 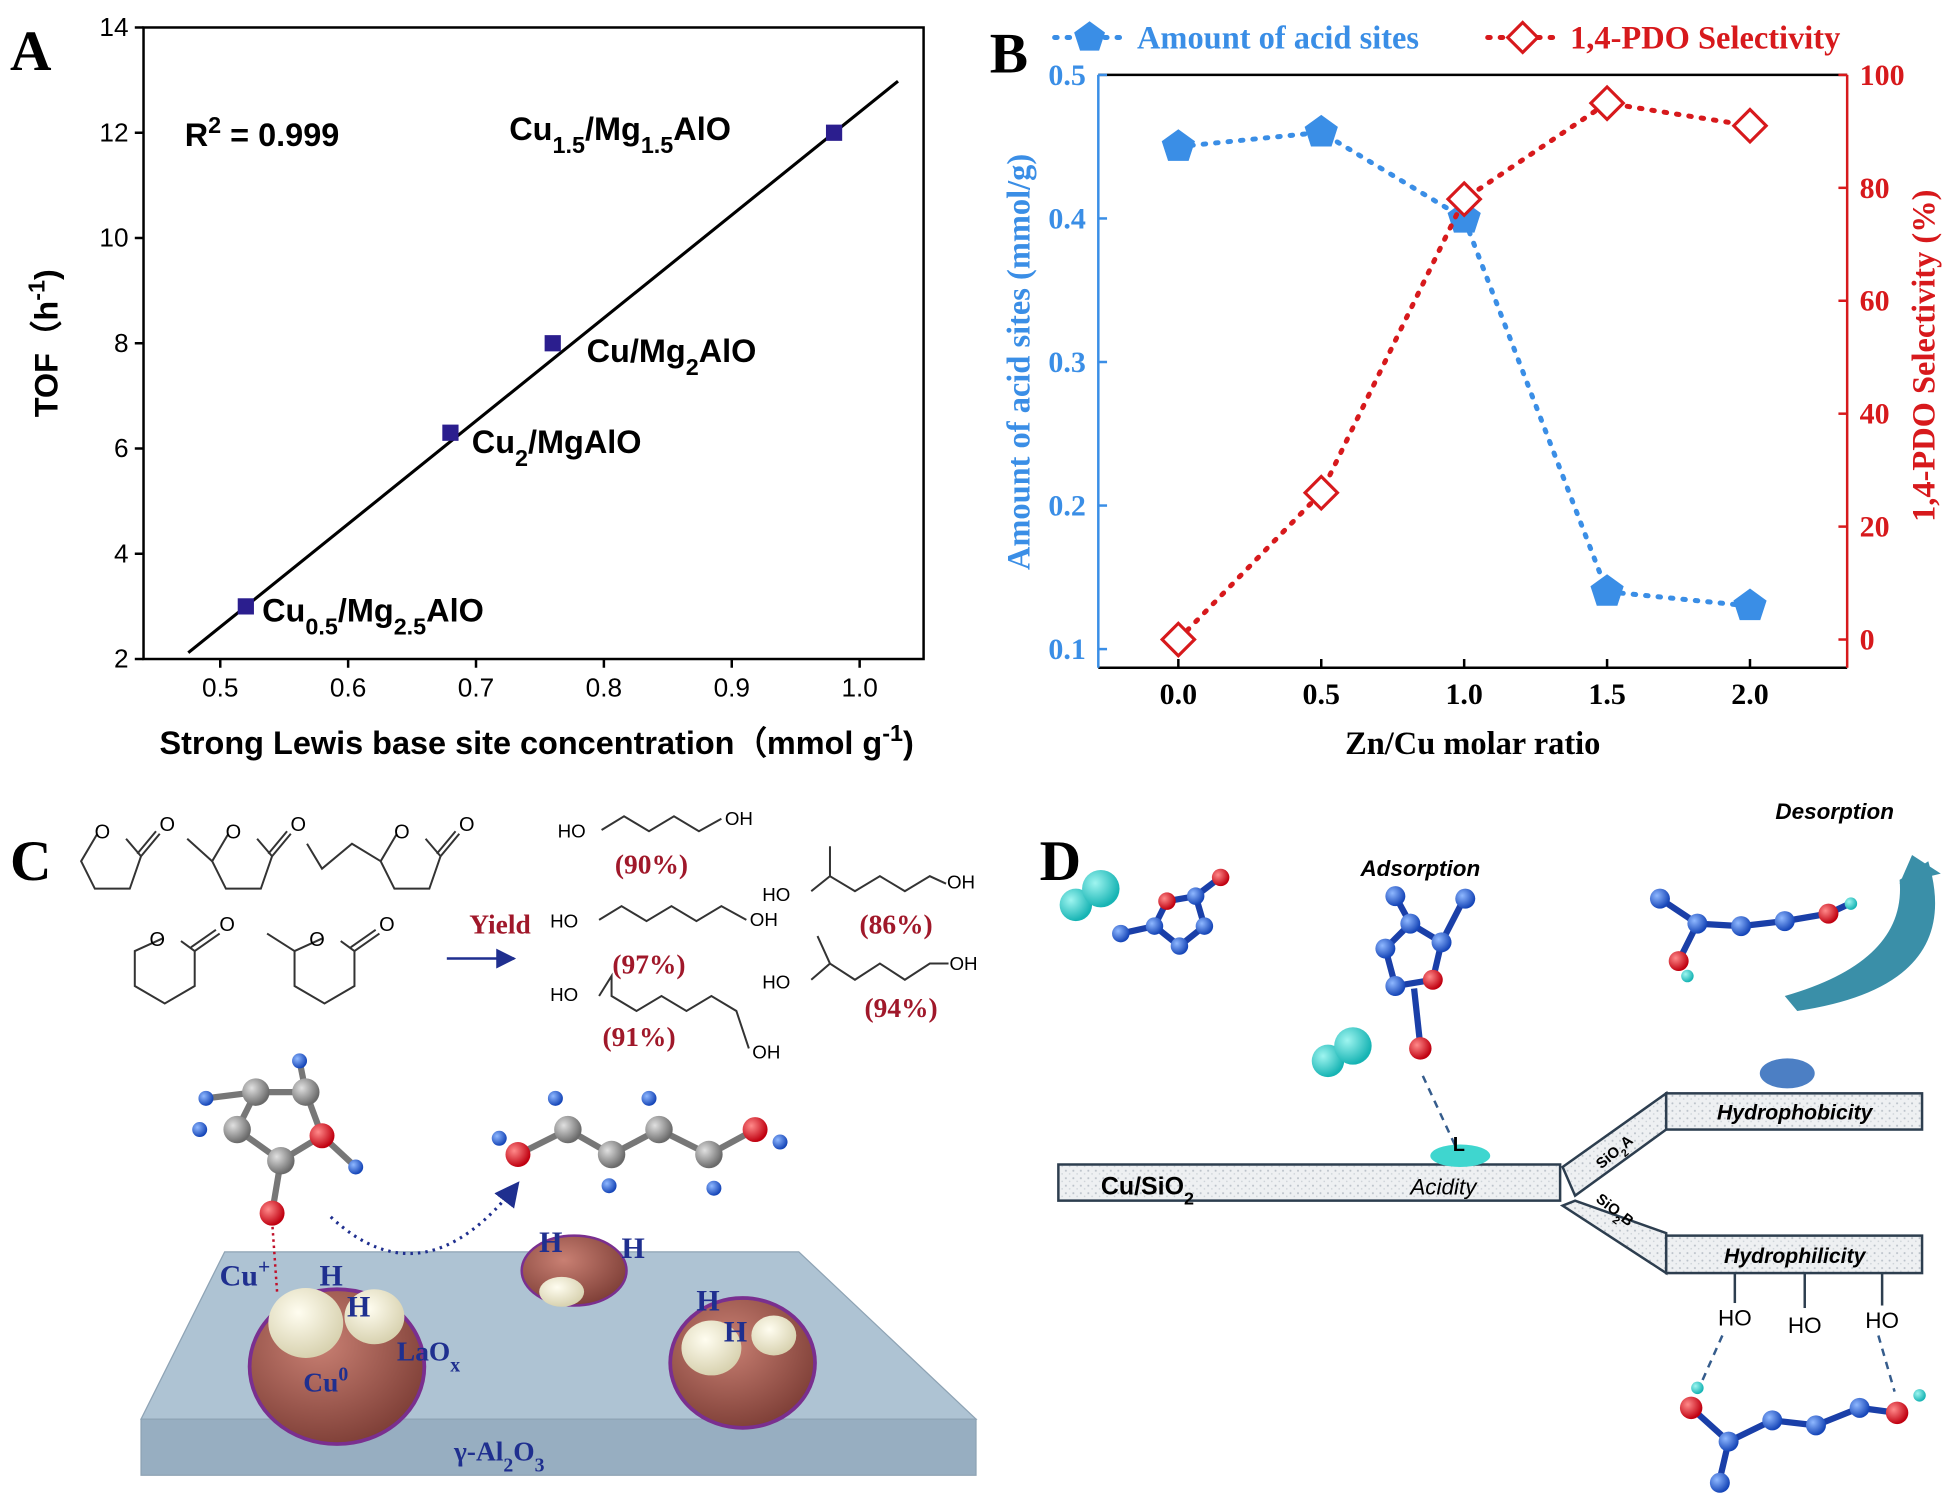 I want to click on legend-label: Amount of acid sites, so click(x=1278, y=39).